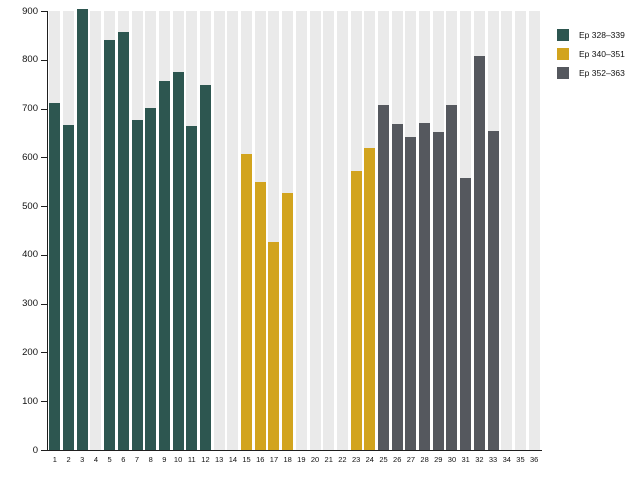  I want to click on legend-item: Ep 340–351, so click(591, 54).